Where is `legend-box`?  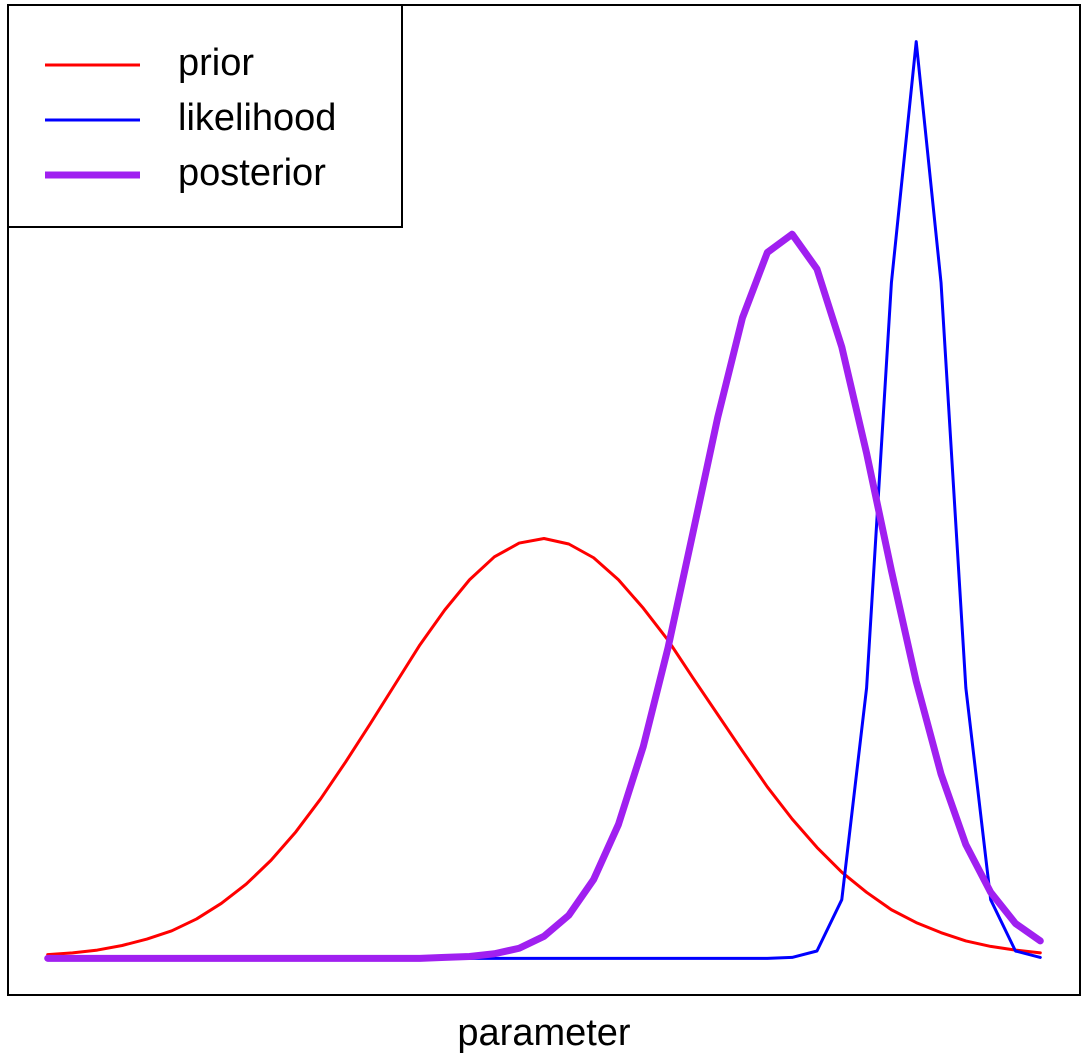 legend-box is located at coordinates (205, 116).